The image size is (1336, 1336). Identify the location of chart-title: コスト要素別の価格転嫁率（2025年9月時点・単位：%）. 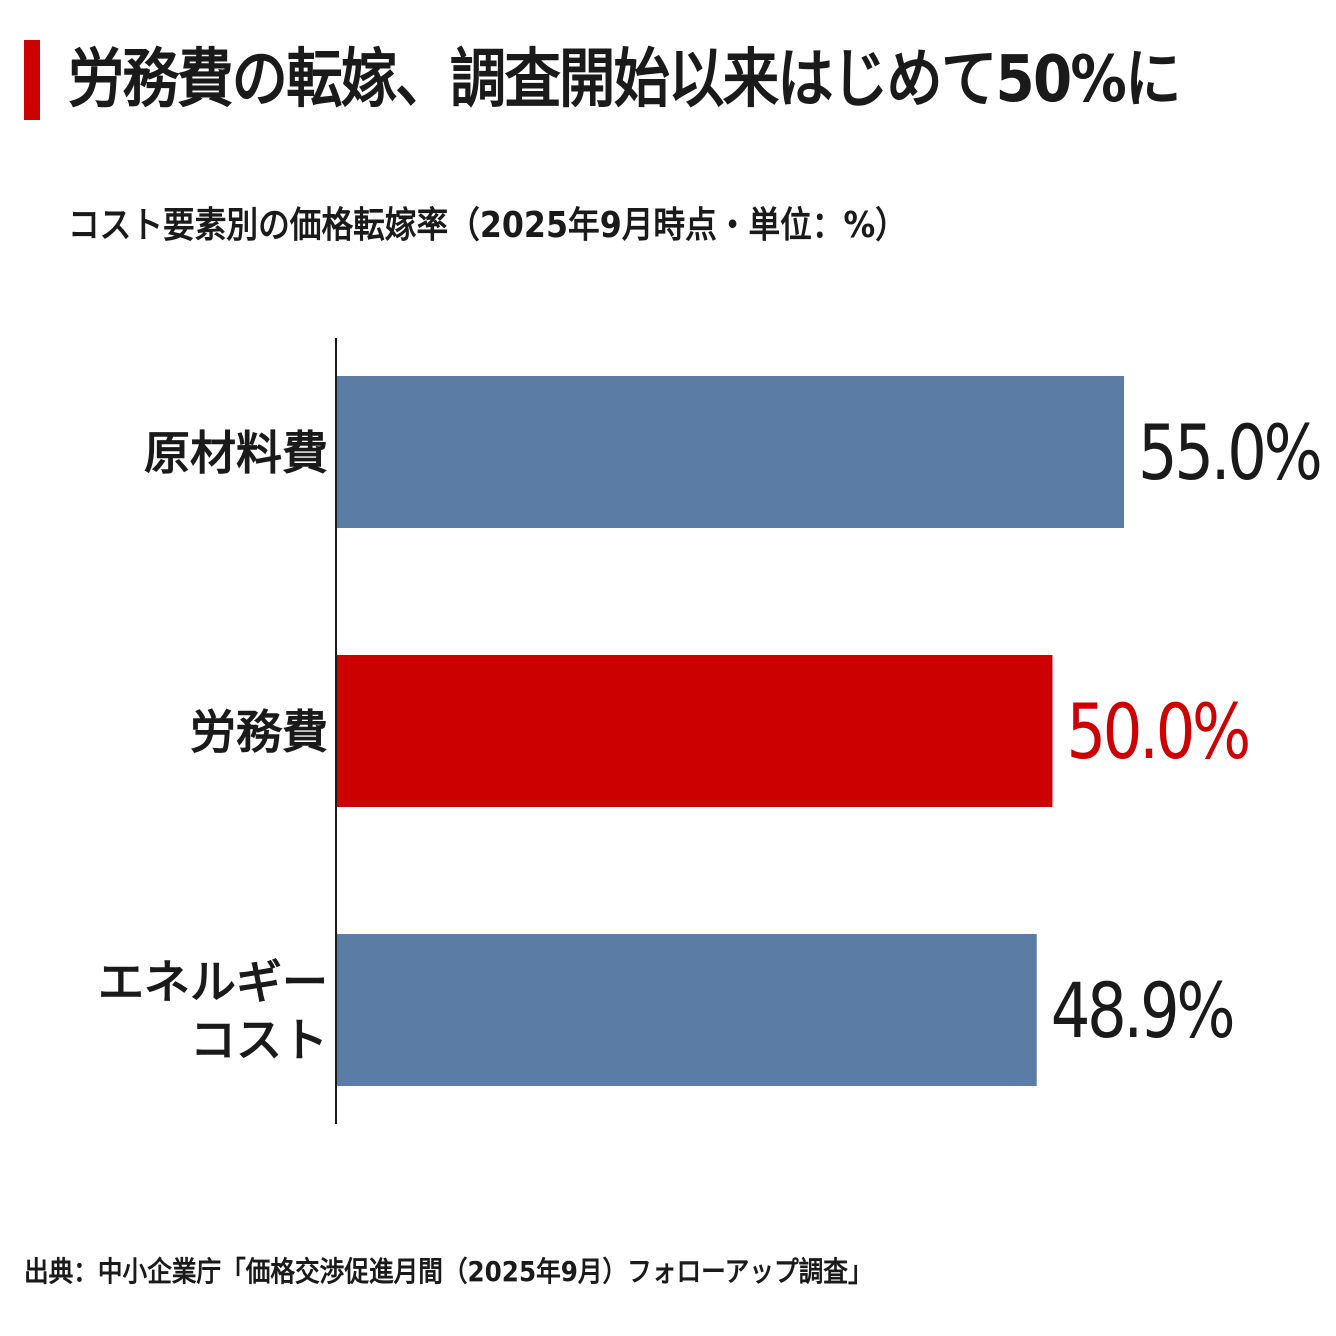
(487, 225).